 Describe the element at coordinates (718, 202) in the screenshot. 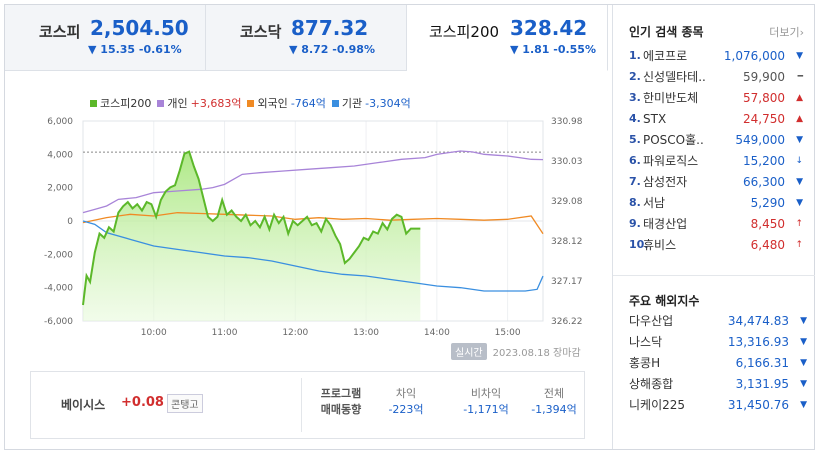

I see `popular-item: 8. 서남 5,290 ▼` at that location.